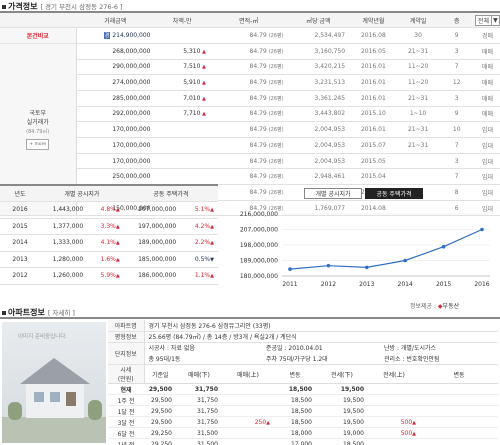 The width and height of the screenshot is (500, 445). I want to click on official-row: 2016 1,443,000 4.8%▲ 207,000,000 5.1%▲, so click(109, 210).